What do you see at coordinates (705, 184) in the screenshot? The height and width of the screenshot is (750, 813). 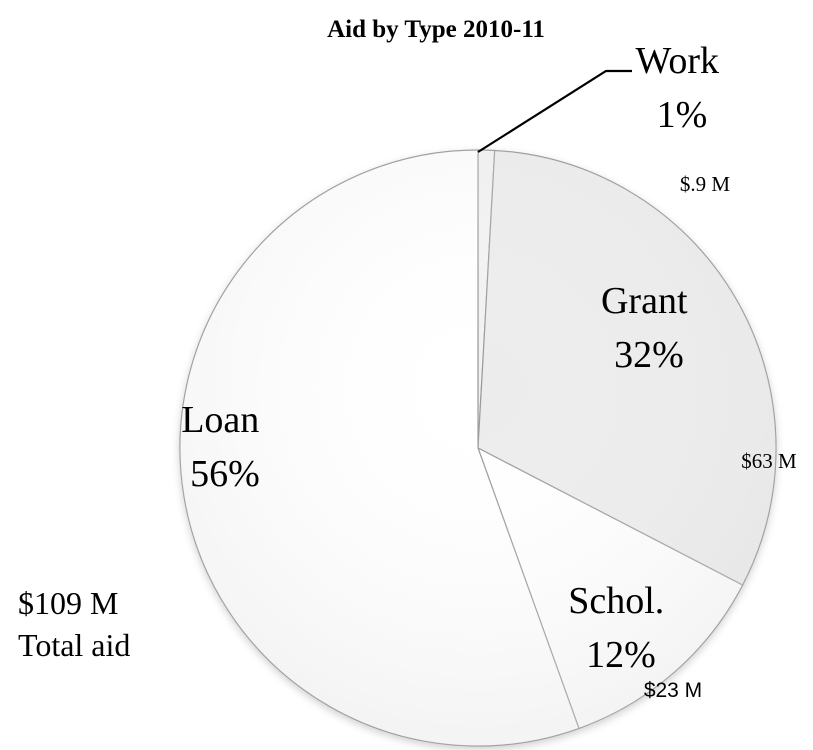 I see `slice-amount-work: $.9 M` at bounding box center [705, 184].